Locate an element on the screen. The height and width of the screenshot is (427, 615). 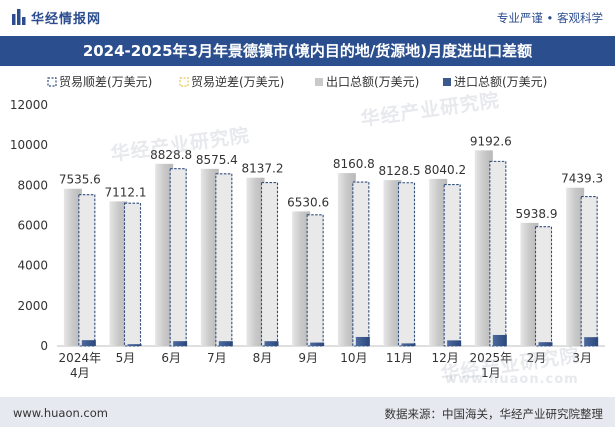
x-tick-label: 3月 is located at coordinates (582, 358).